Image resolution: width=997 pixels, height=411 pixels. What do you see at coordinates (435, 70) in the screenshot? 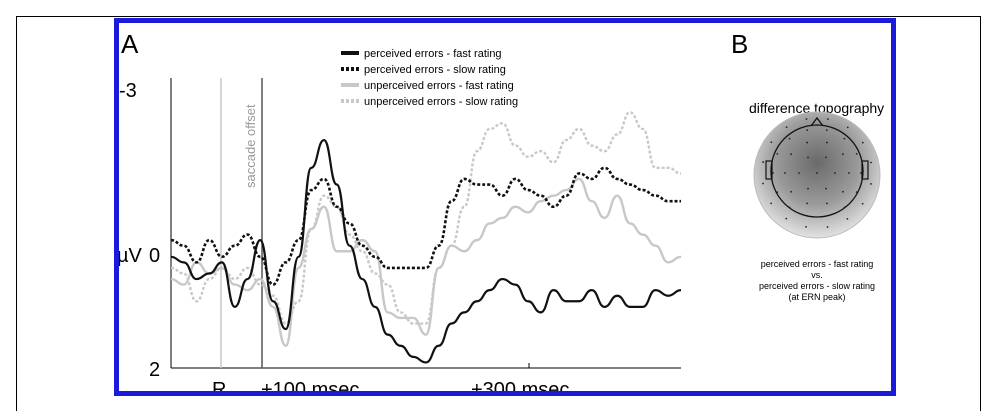
I see `legend-label-slow-perceived: perceived errors - slow rating` at bounding box center [435, 70].